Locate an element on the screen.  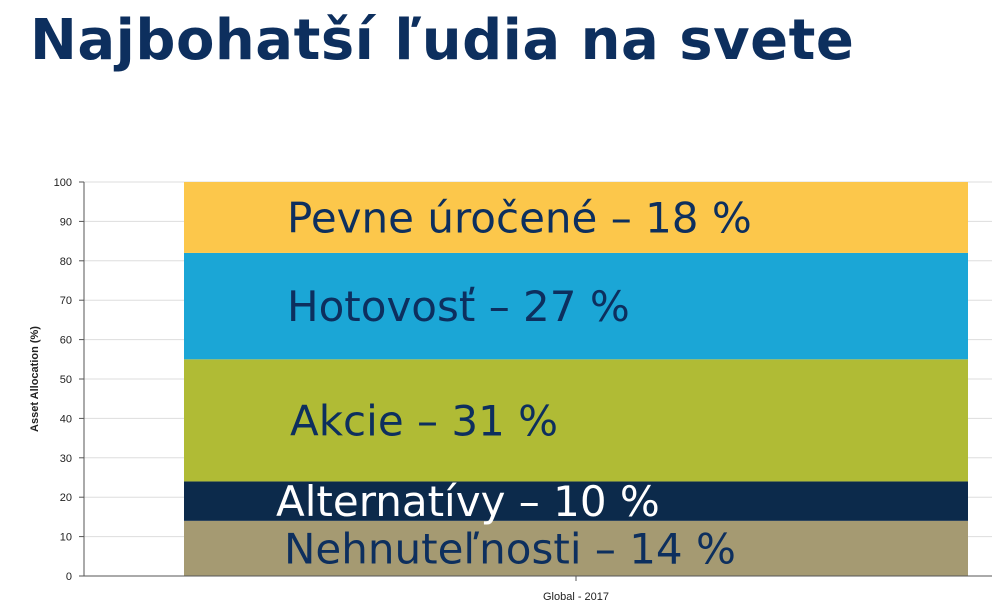
segment-label-alternativy: Alternatívy – 10 % is located at coordinates (468, 501).